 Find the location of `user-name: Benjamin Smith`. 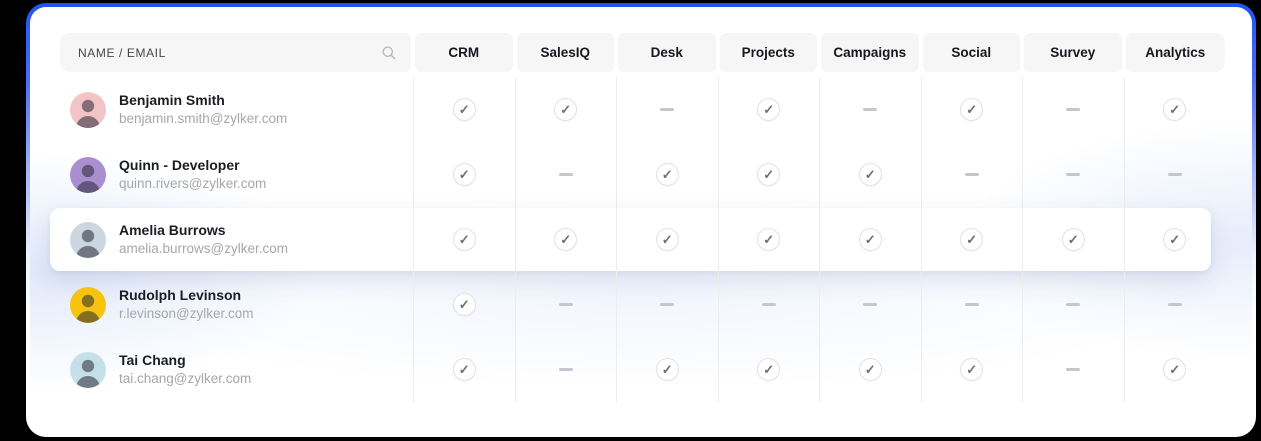

user-name: Benjamin Smith is located at coordinates (172, 99).